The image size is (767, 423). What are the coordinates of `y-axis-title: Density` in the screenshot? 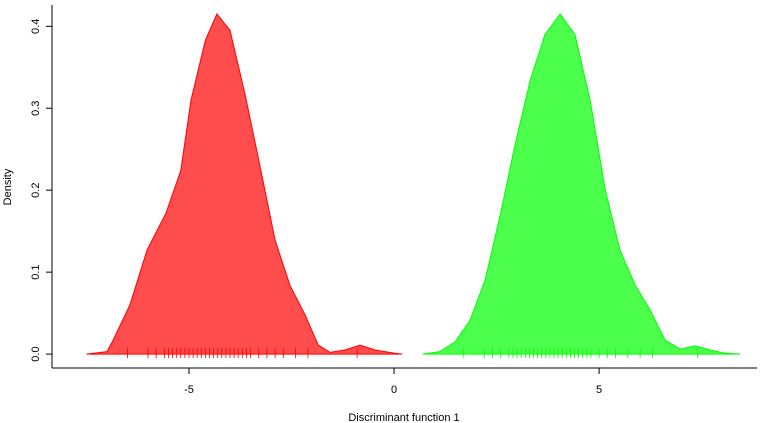 It's located at (8, 186).